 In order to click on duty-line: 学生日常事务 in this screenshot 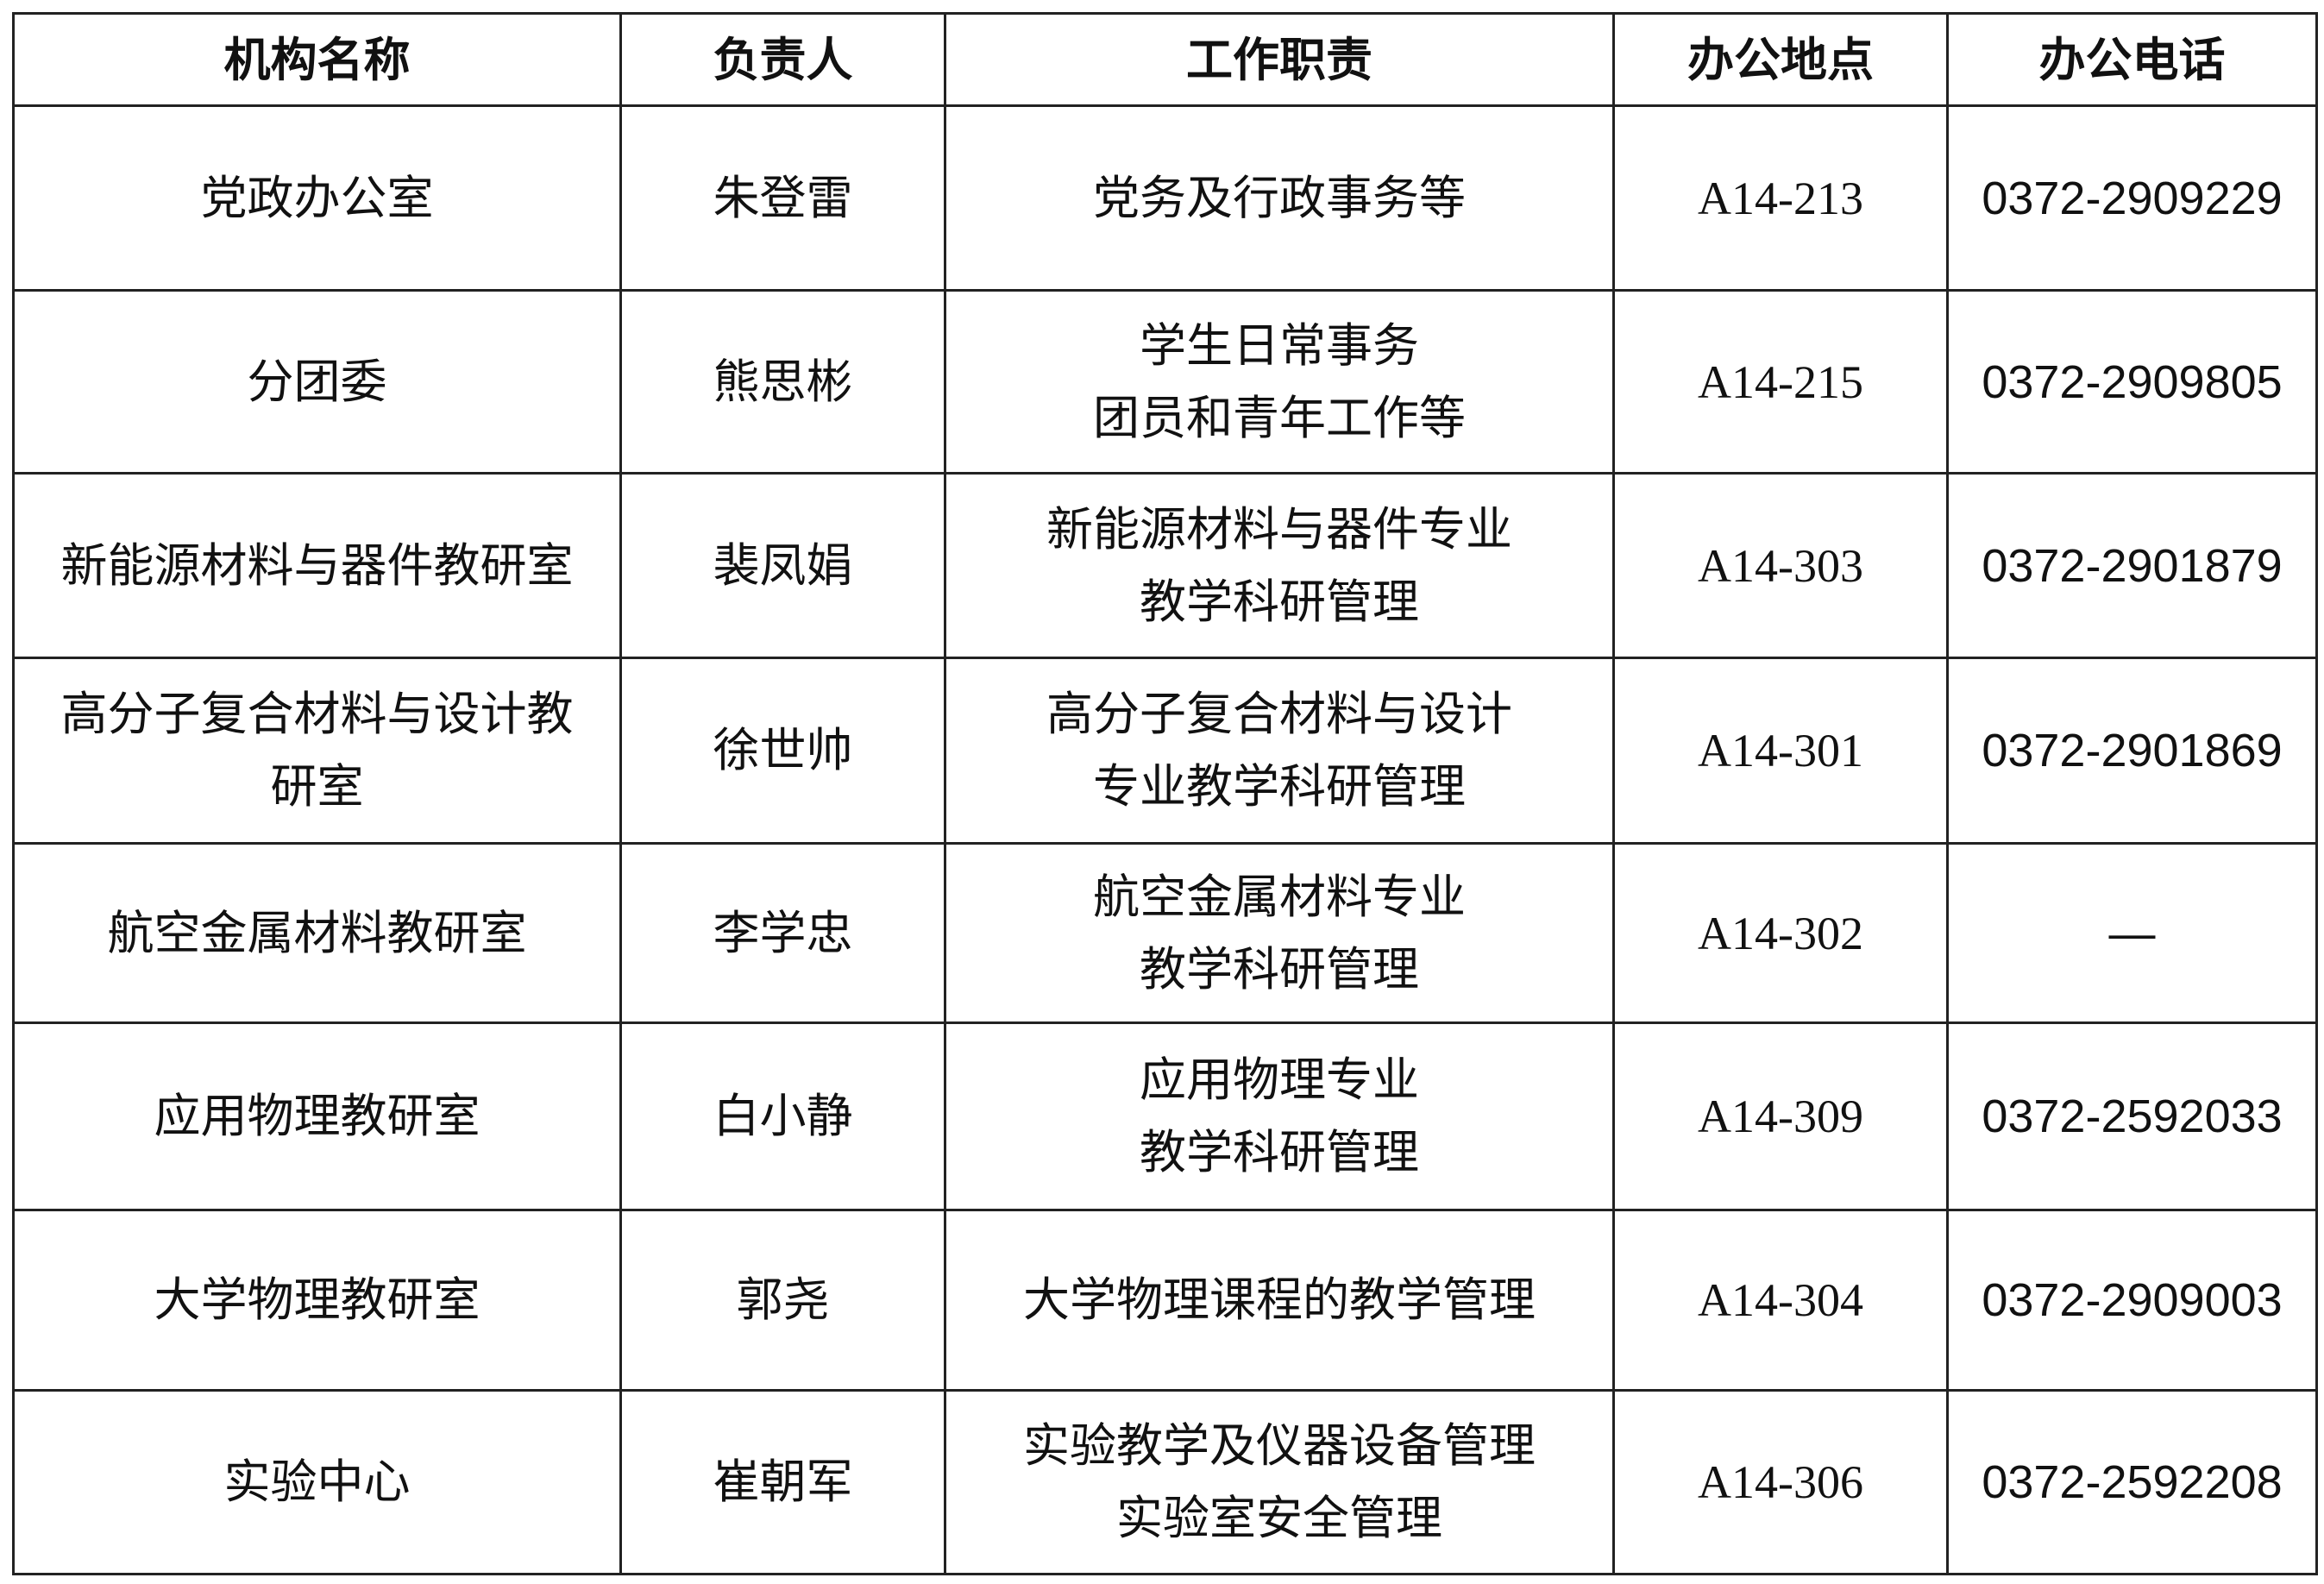, I will do `click(1279, 345)`.